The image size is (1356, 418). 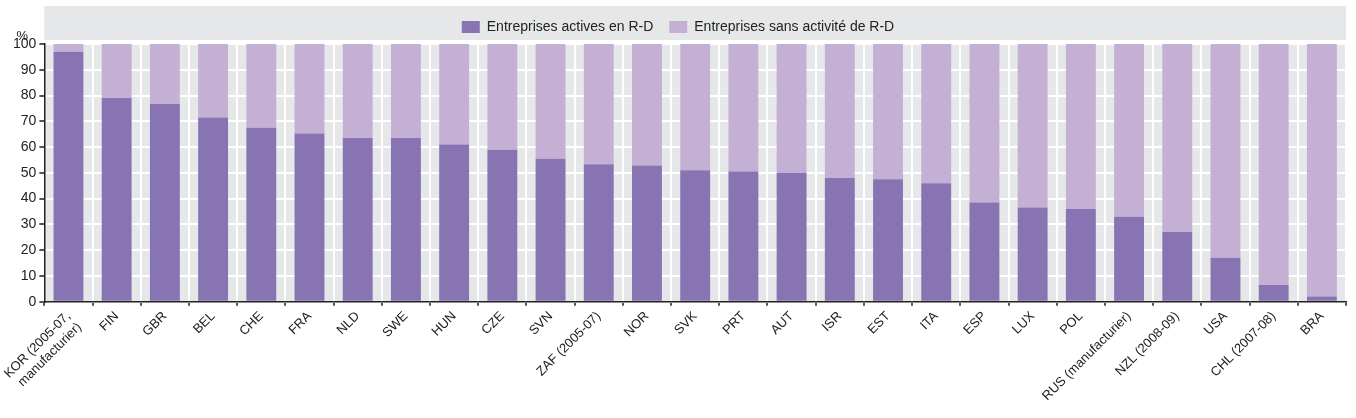 I want to click on y-tick-label: 80, so click(x=28, y=94).